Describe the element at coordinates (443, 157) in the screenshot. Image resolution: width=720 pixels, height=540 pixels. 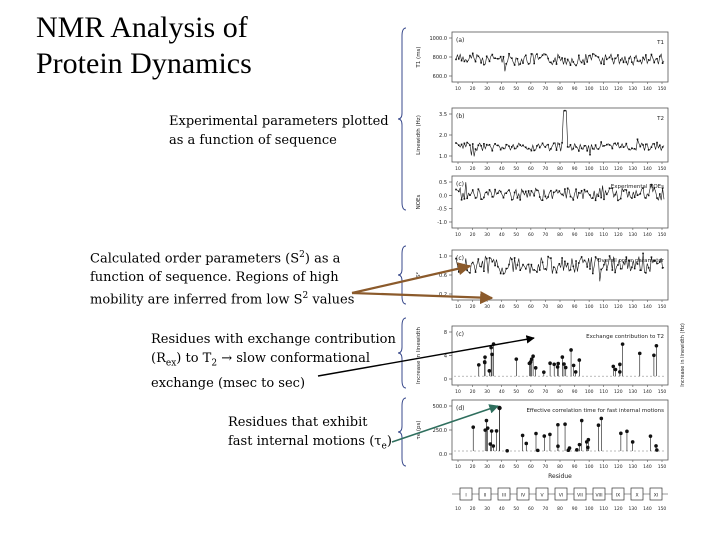
I see `y-tick-label: 1.0` at that location.